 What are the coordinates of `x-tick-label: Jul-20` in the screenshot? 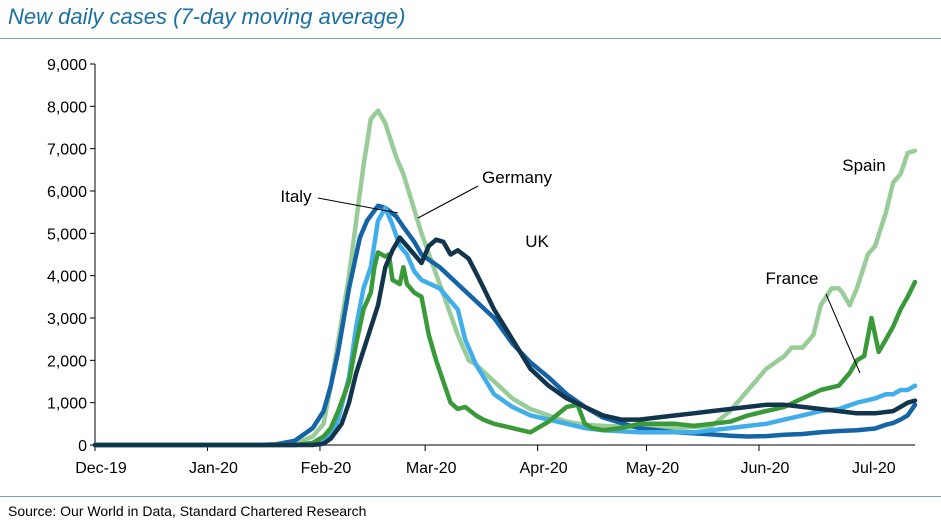 It's located at (874, 468).